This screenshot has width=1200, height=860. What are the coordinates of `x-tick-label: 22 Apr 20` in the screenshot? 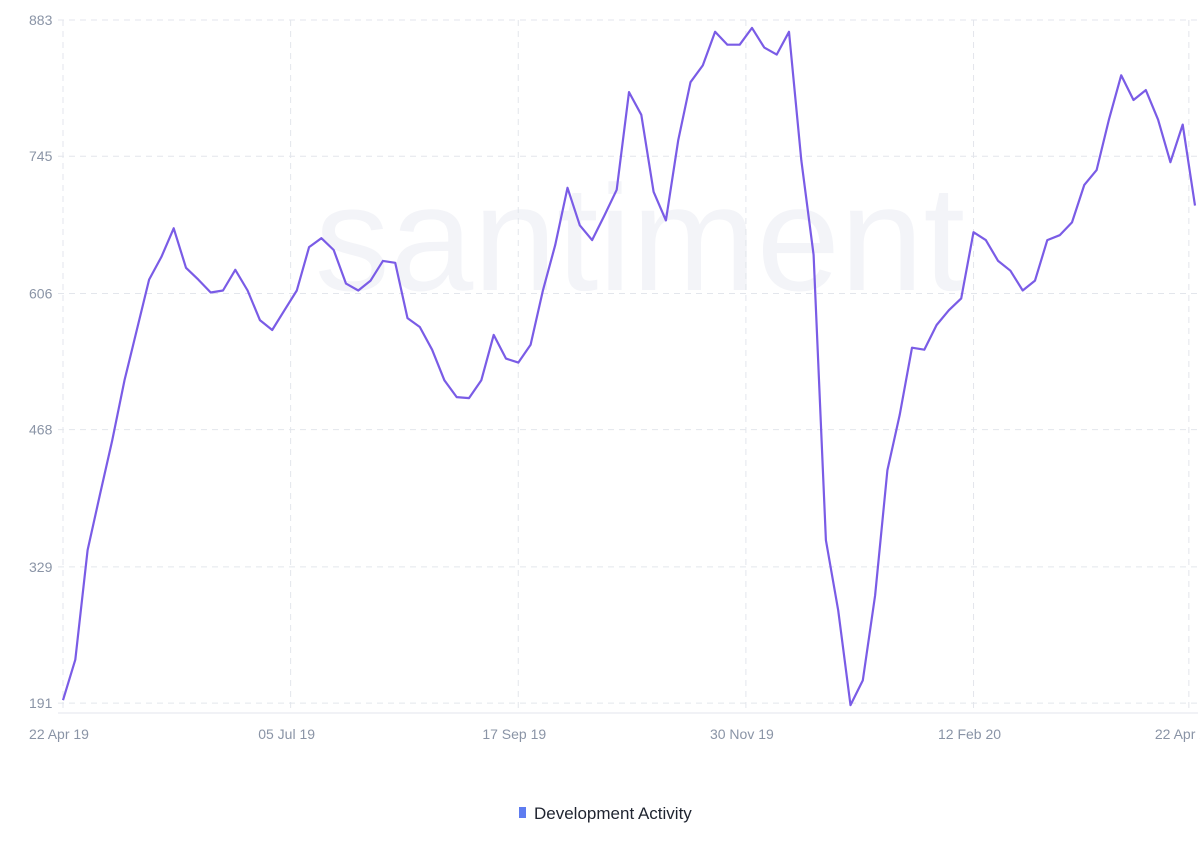 It's located at (1177, 734).